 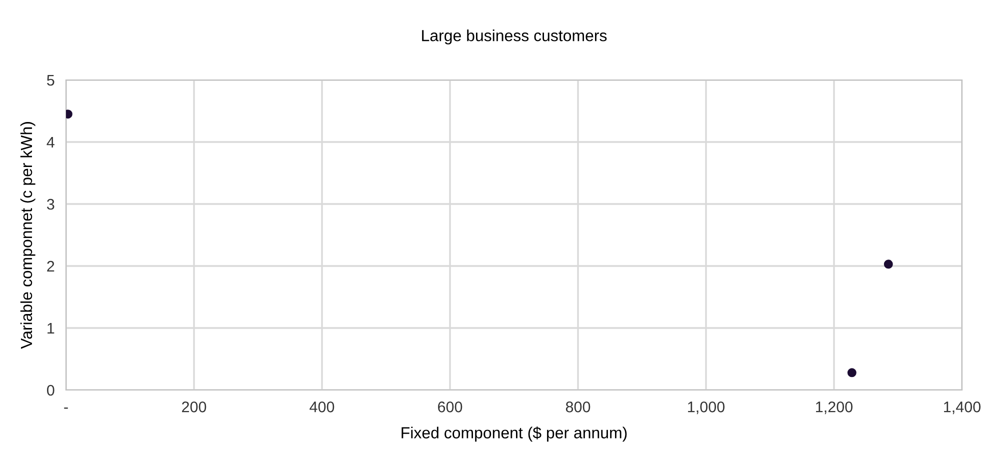 What do you see at coordinates (834, 408) in the screenshot?
I see `x-tick-label: 1,200` at bounding box center [834, 408].